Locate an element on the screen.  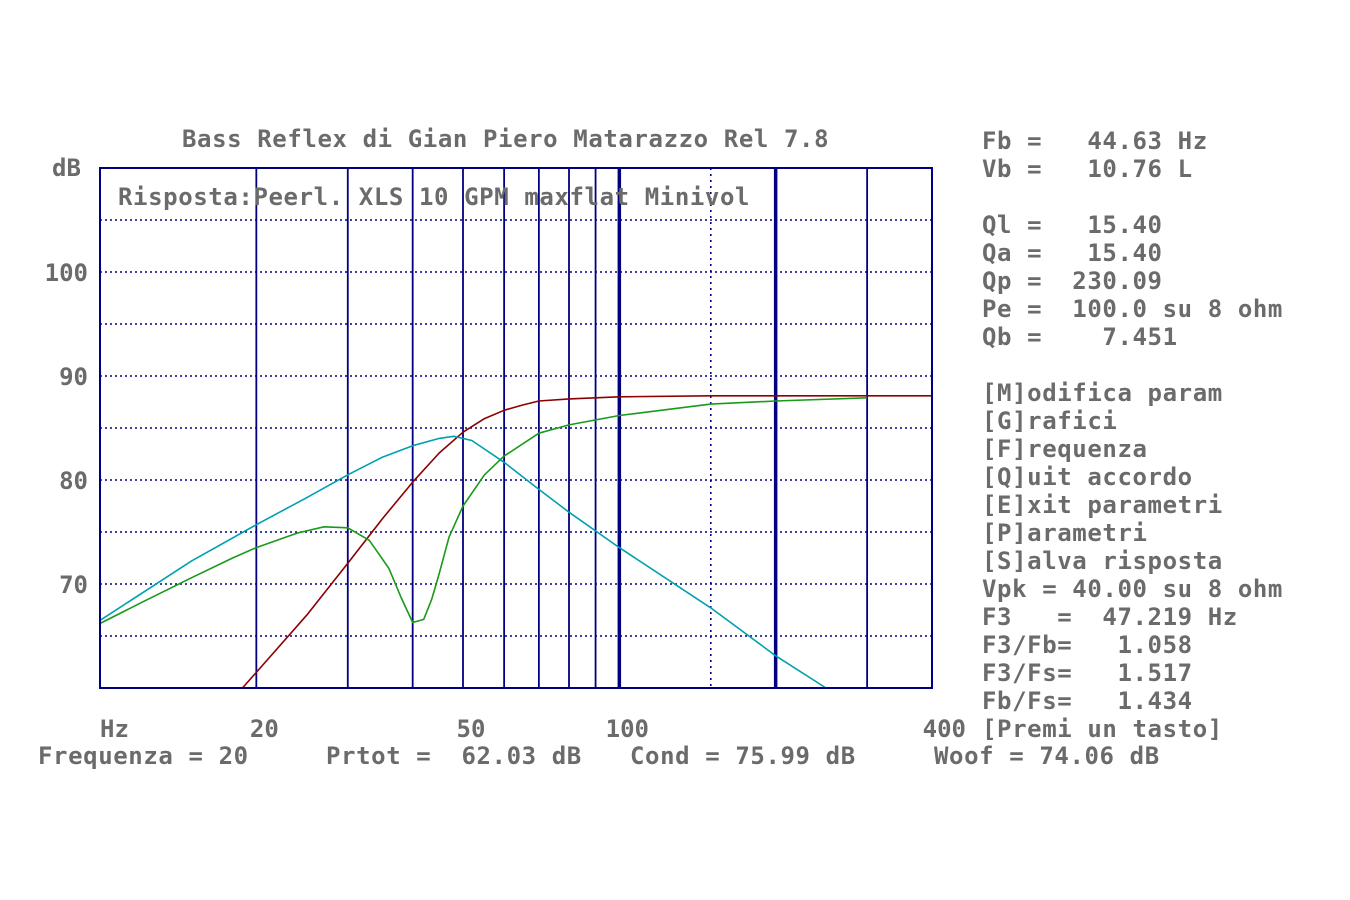
param-qa: Qa = 15.40 is located at coordinates (1072, 253).